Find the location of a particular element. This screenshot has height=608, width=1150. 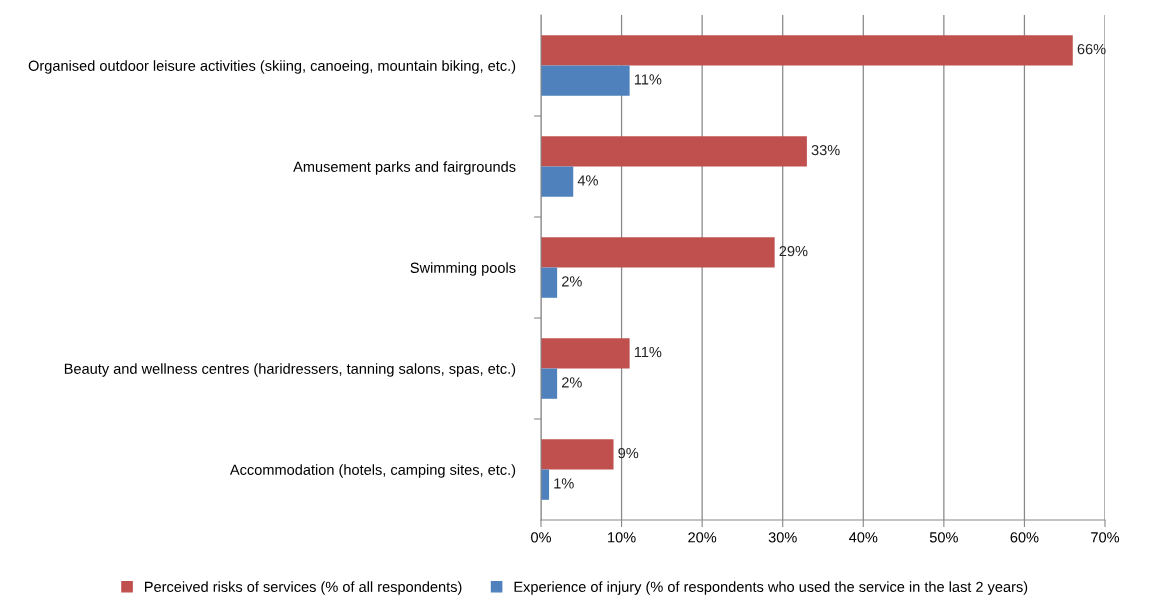

x-tick-label: 10% is located at coordinates (622, 537).